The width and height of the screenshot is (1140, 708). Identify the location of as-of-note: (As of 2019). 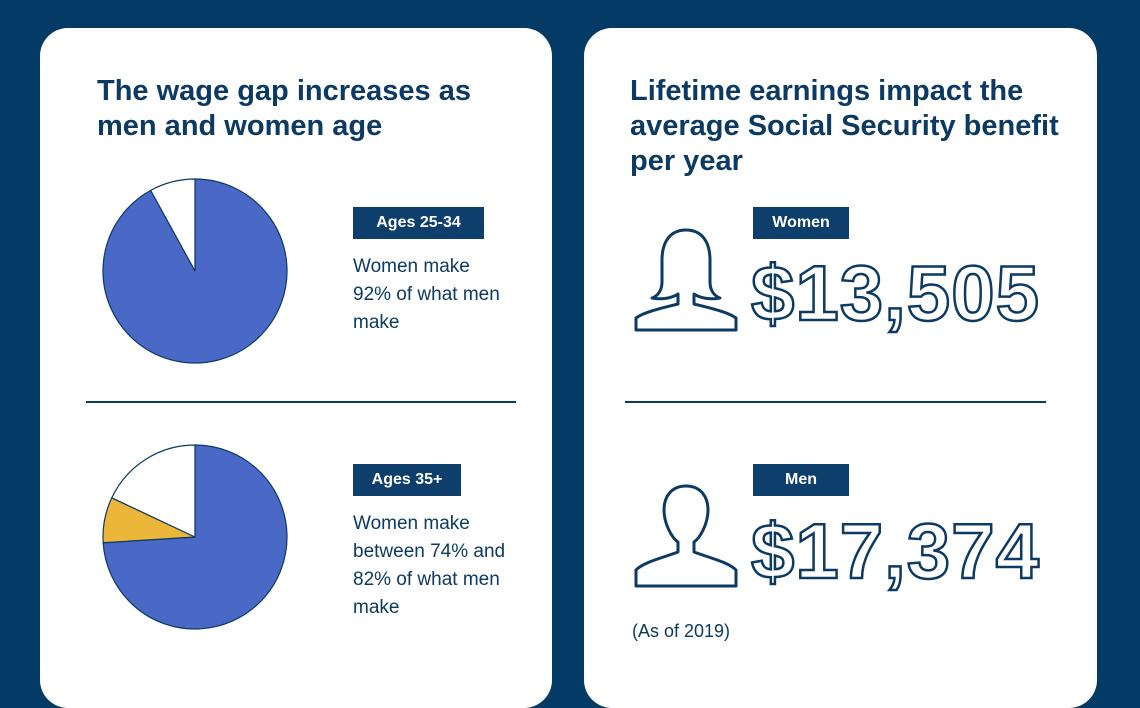
(681, 631).